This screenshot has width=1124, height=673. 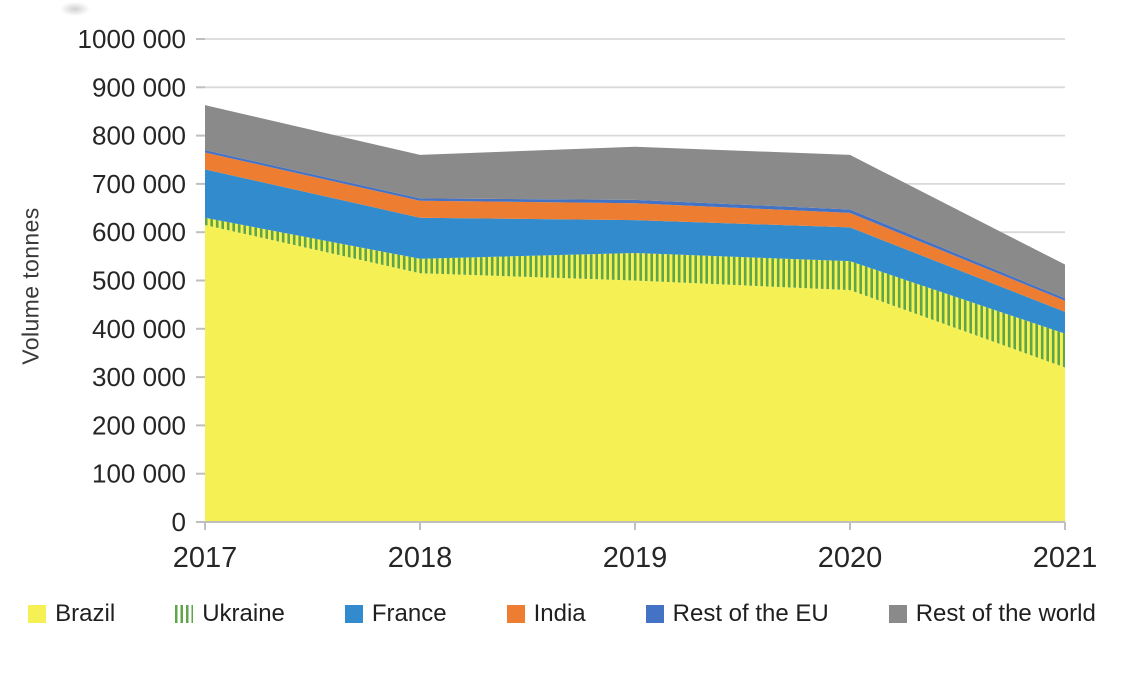 I want to click on x-tick-label: 2018, so click(x=420, y=558).